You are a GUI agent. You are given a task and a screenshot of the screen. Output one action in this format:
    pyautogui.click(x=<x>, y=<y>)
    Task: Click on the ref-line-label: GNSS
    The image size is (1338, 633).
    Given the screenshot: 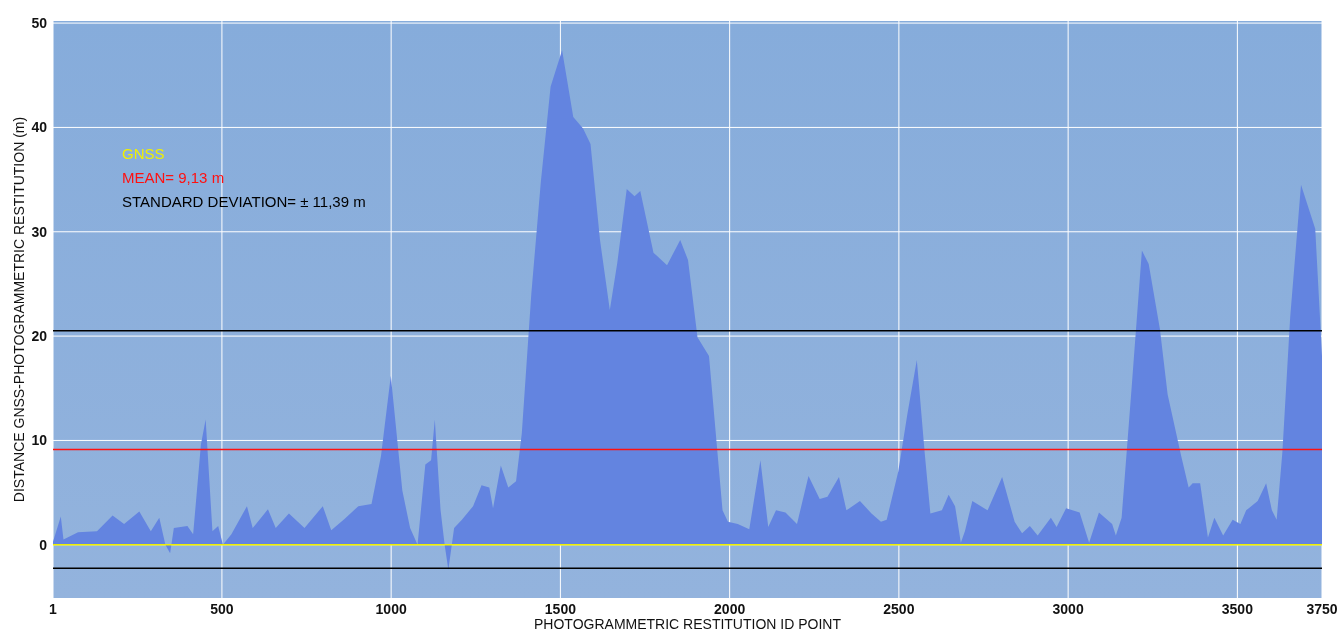 What is the action you would take?
    pyautogui.click(x=143, y=153)
    